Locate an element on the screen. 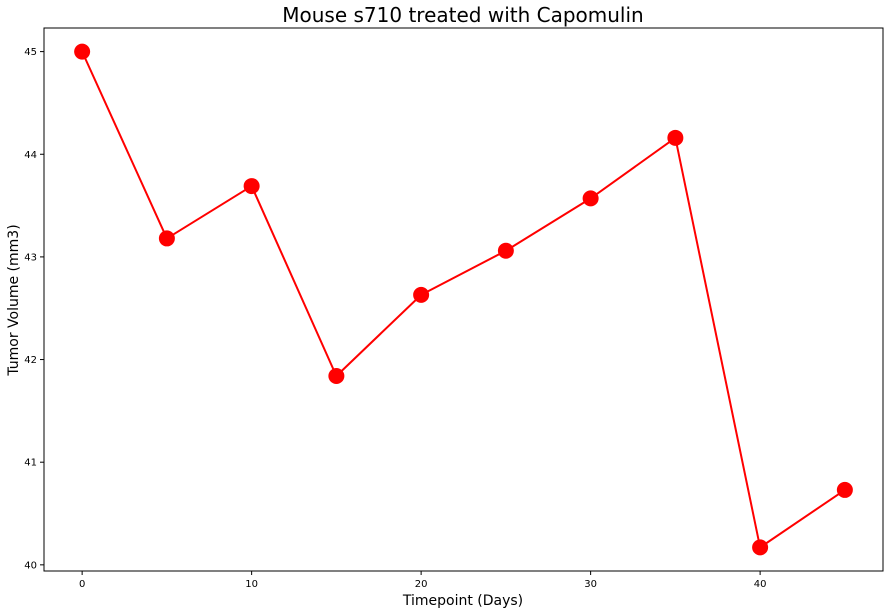 The image size is (889, 613). x-tick-label: 0 is located at coordinates (82, 584).